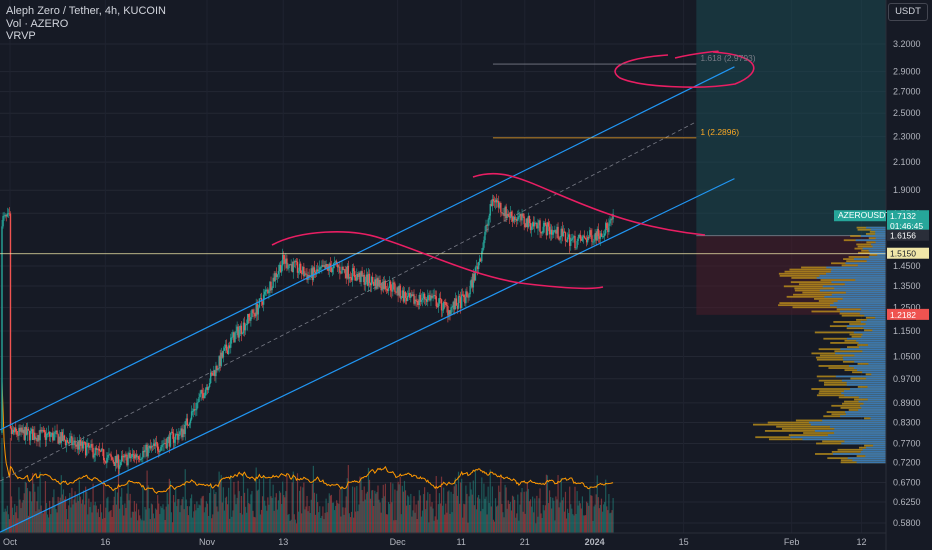  I want to click on marker-curve-lower, so click(437, 260).